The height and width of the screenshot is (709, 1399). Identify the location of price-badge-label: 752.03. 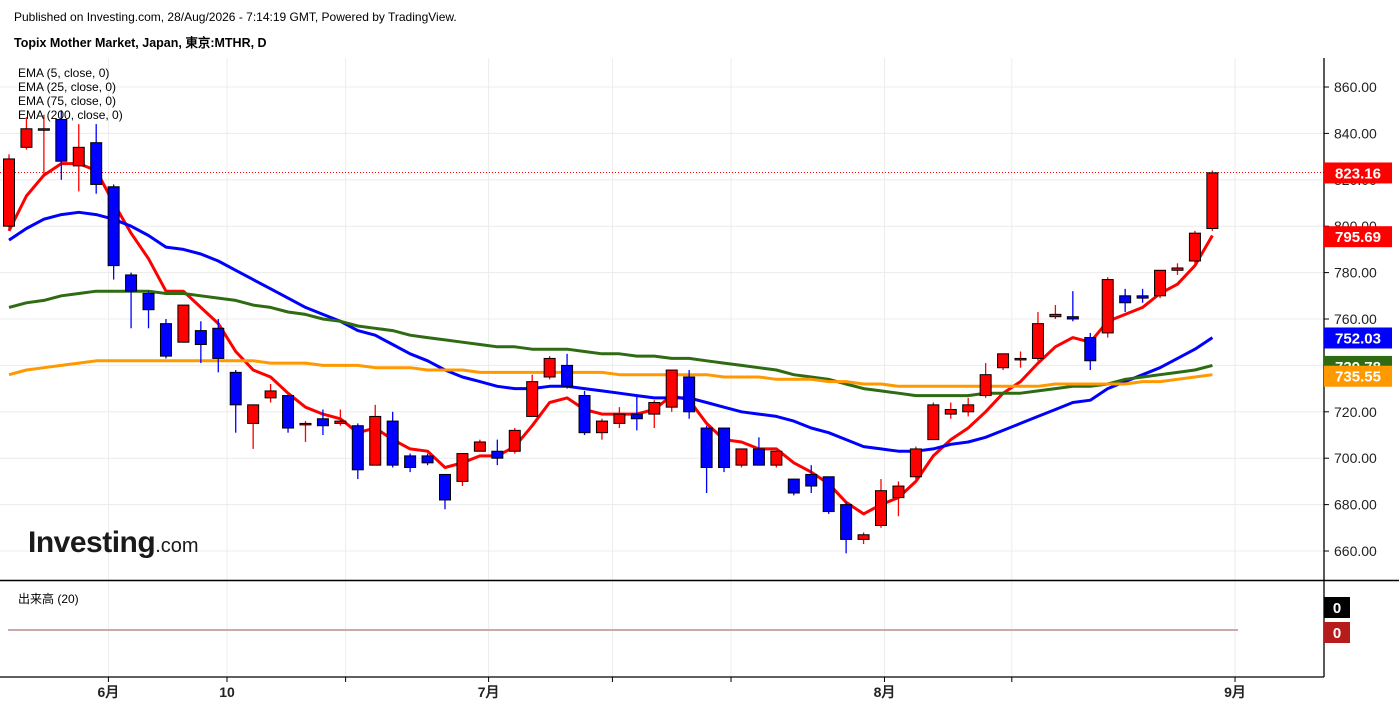
(1358, 338).